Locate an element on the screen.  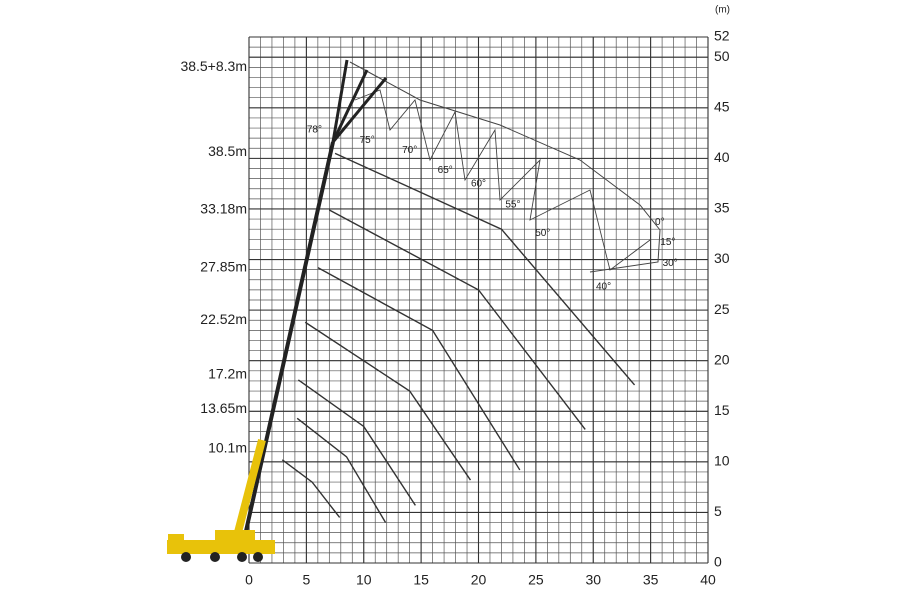
y-tick-label: 0 is located at coordinates (718, 562).